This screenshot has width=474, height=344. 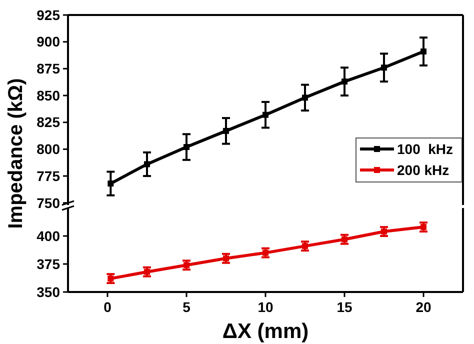 I want to click on y-tick-label: 750, so click(x=48, y=202).